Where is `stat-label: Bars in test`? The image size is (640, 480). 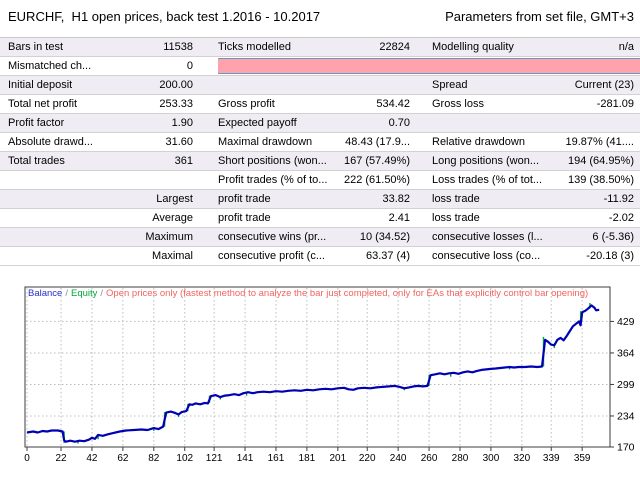 stat-label: Bars in test is located at coordinates (36, 47).